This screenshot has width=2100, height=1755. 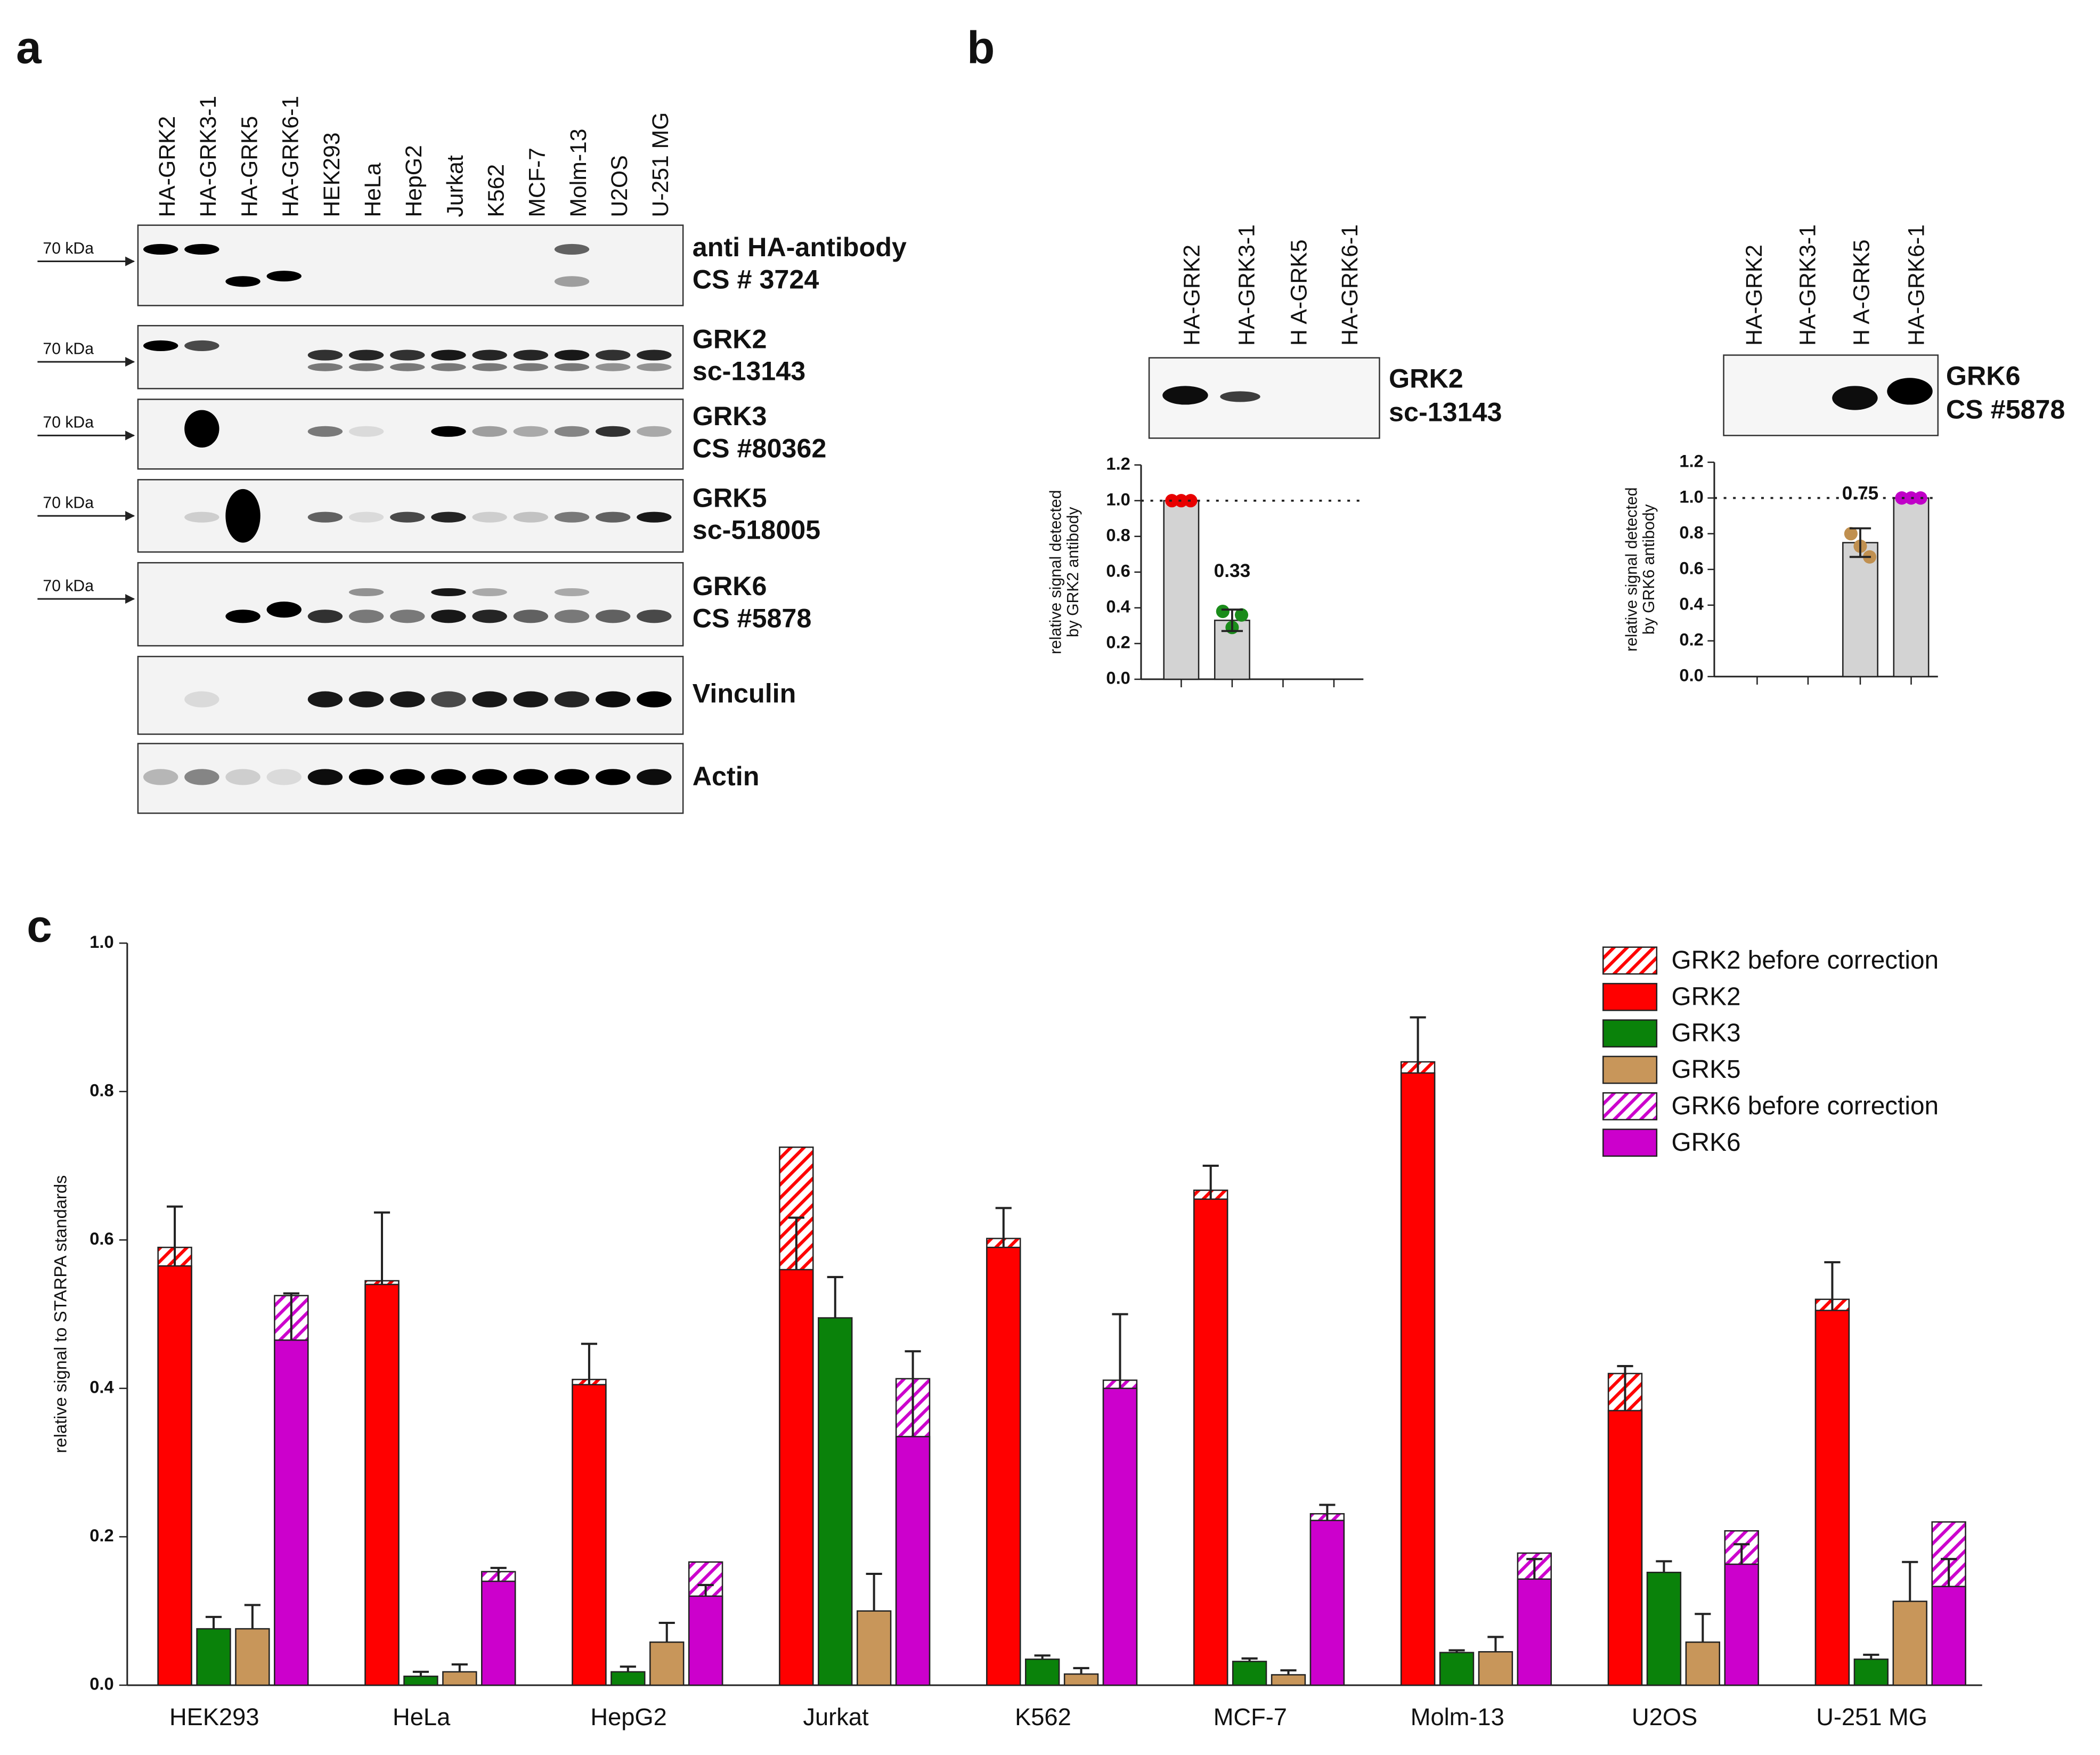 What do you see at coordinates (730, 416) in the screenshot?
I see `antibody-label: GRK3` at bounding box center [730, 416].